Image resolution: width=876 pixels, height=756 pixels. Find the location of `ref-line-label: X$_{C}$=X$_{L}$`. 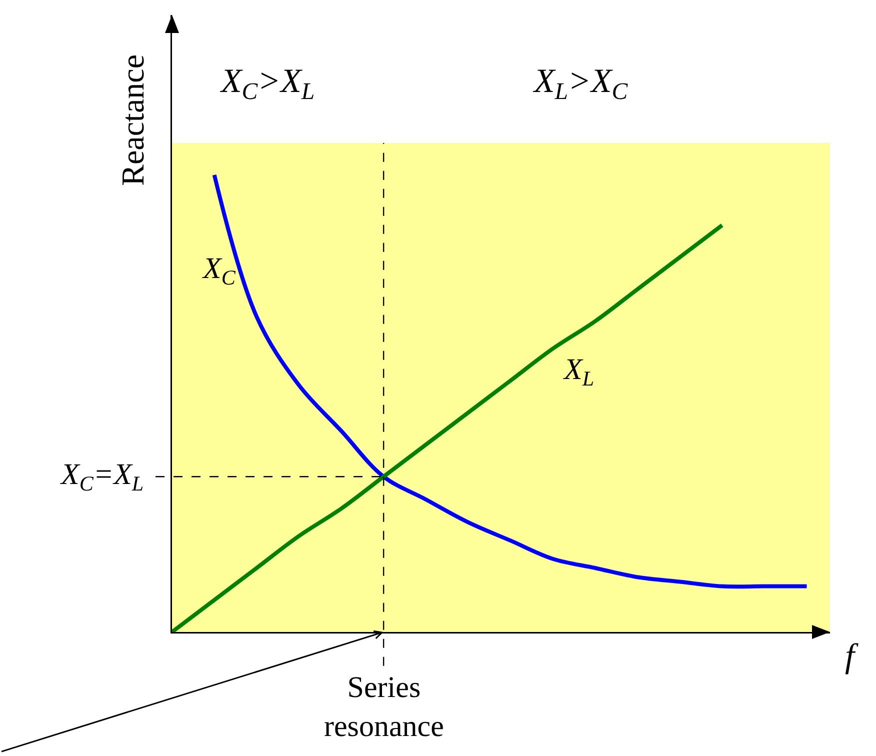

ref-line-label: X$_{C}$=X$_{L}$ is located at coordinates (102, 477).